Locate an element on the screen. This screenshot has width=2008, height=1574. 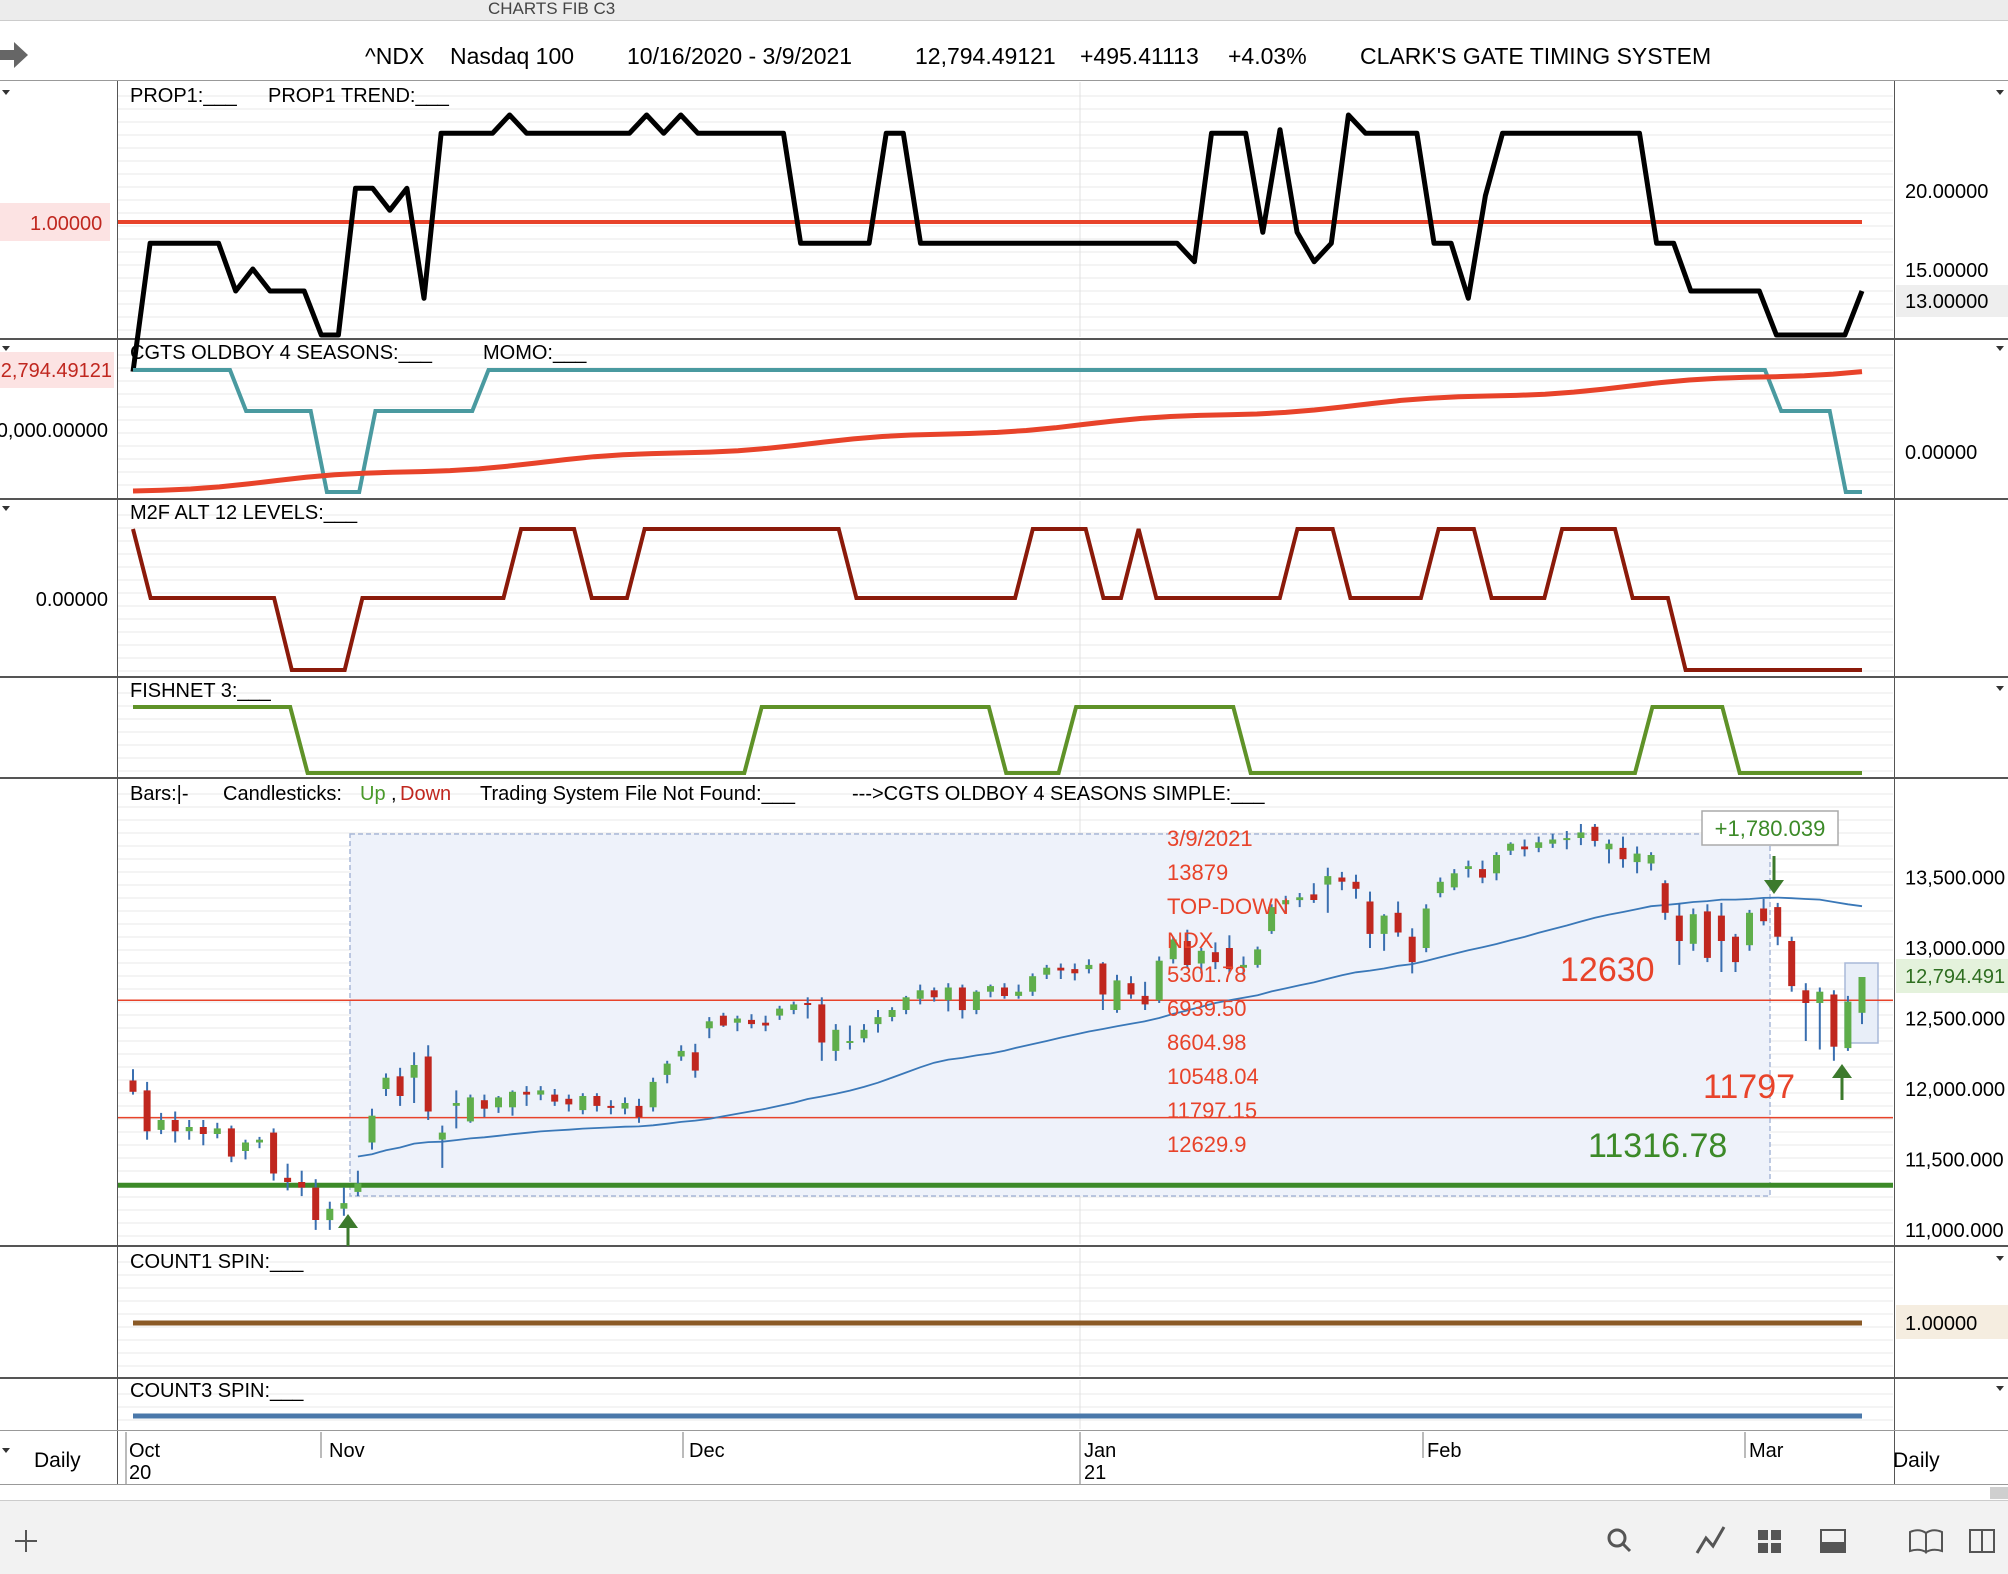
legend-comma: , is located at coordinates (394, 794).